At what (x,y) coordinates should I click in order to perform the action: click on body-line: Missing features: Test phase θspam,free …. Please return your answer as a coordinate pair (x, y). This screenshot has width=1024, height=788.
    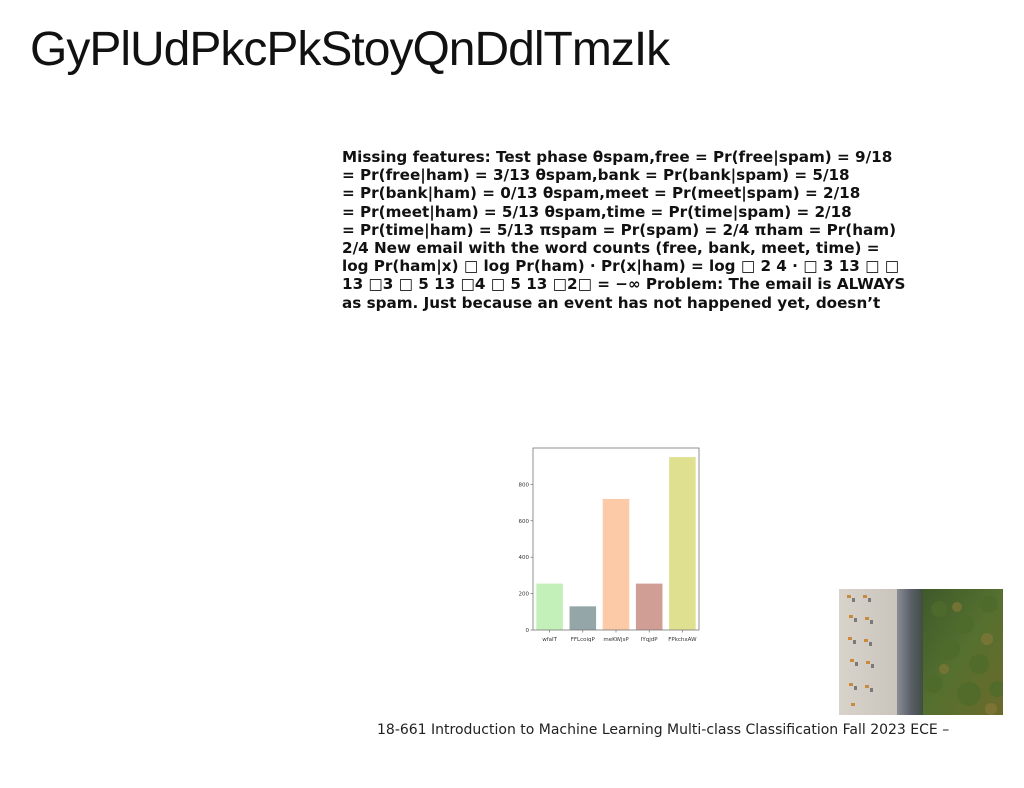
    Looking at the image, I should click on (617, 157).